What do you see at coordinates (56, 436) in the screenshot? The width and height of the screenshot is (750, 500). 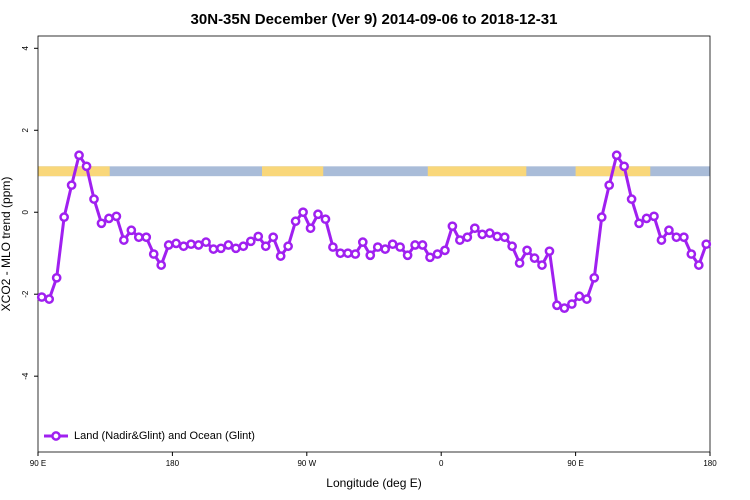 I see `legend-marker` at bounding box center [56, 436].